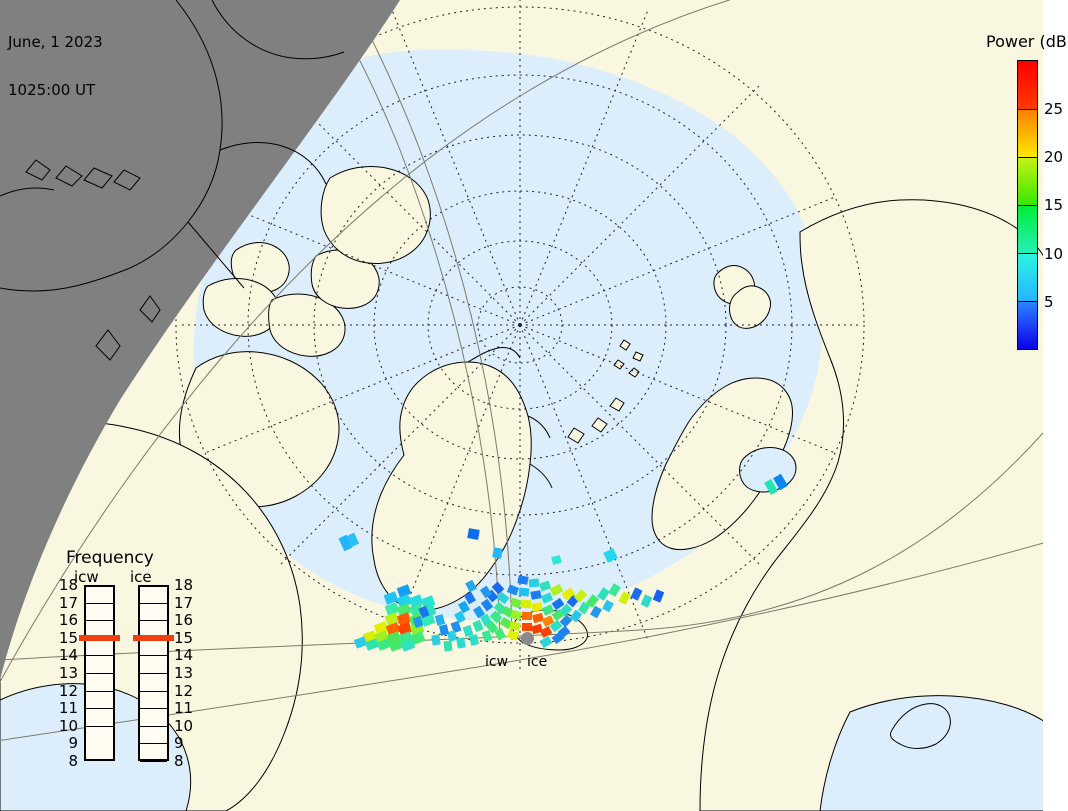 This screenshot has height=811, width=1068. I want to click on frequency-channel-label-ice: ice, so click(141, 577).